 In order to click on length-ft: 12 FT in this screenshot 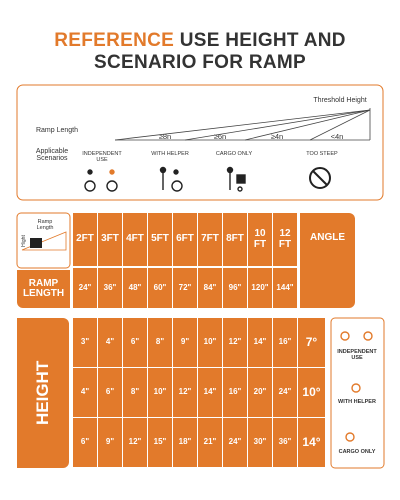, I will do `click(285, 239)`.